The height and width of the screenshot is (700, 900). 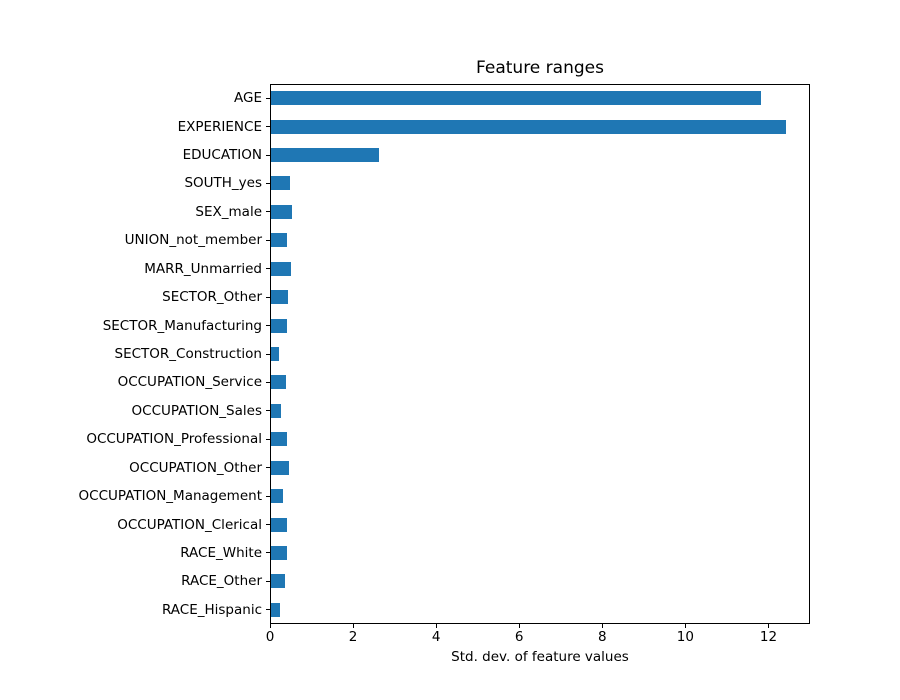 What do you see at coordinates (768, 637) in the screenshot?
I see `x-tick-label-12: 12` at bounding box center [768, 637].